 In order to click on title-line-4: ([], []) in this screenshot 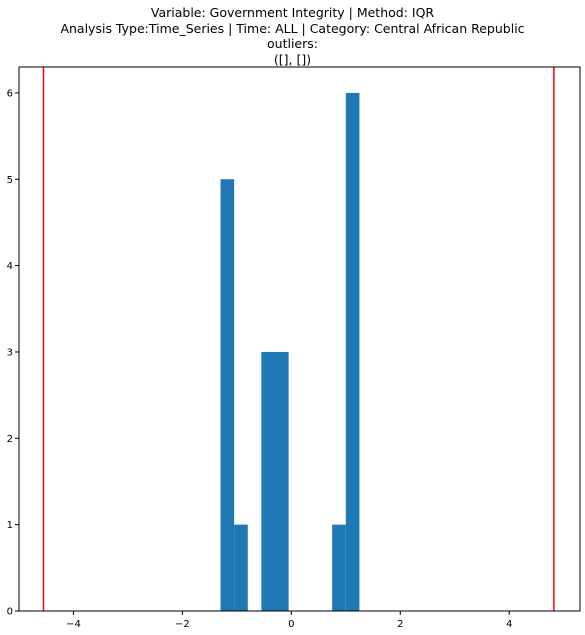, I will do `click(292, 59)`.